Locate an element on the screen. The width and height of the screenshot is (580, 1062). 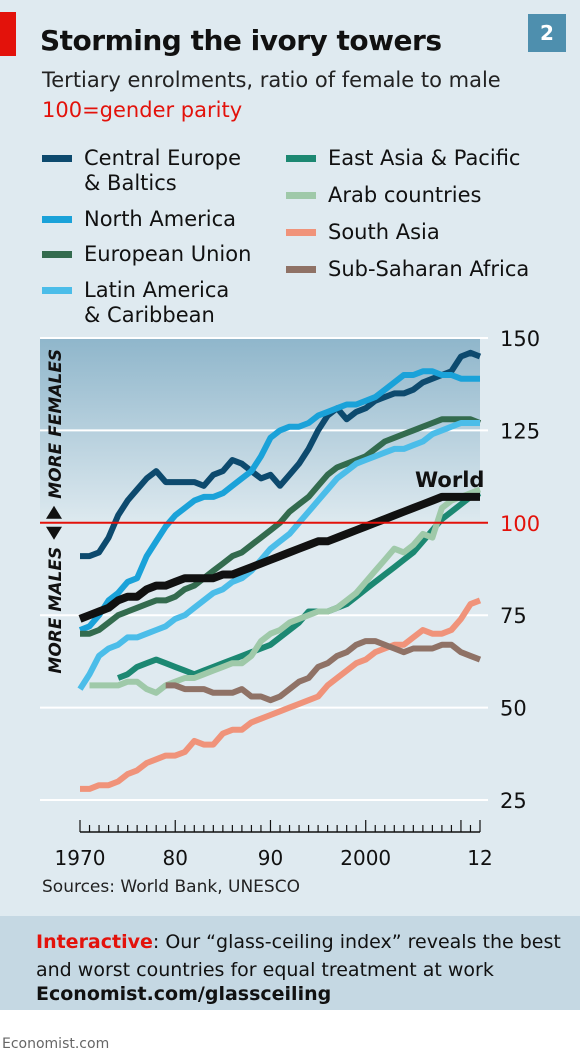
legend-item-east-asia: East Asia & Pacific is located at coordinates (403, 158).